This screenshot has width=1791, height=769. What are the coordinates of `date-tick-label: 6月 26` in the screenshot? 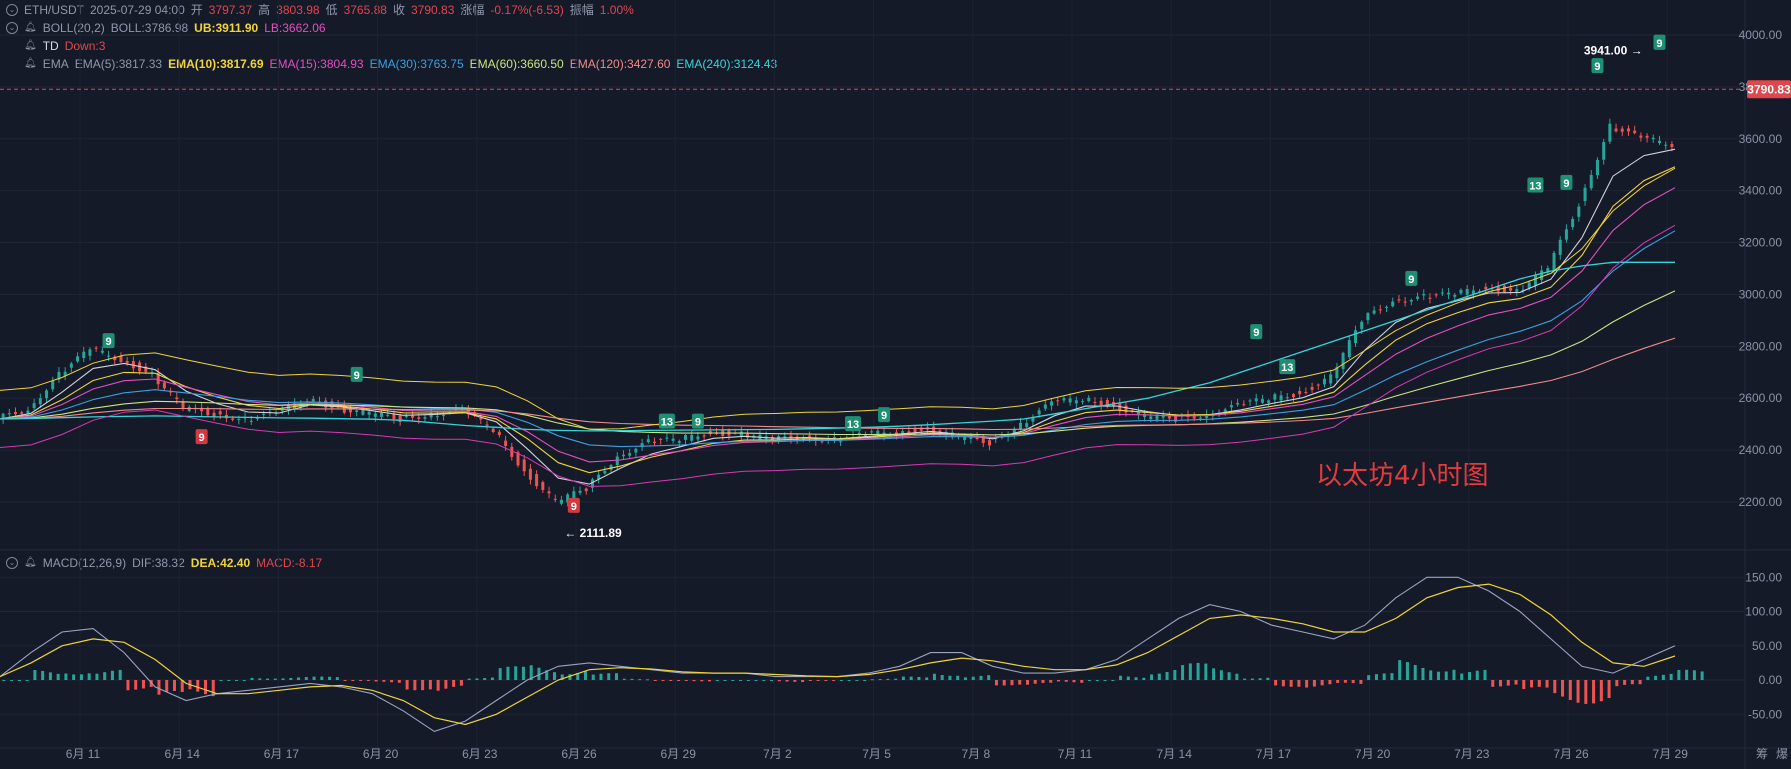 It's located at (579, 754).